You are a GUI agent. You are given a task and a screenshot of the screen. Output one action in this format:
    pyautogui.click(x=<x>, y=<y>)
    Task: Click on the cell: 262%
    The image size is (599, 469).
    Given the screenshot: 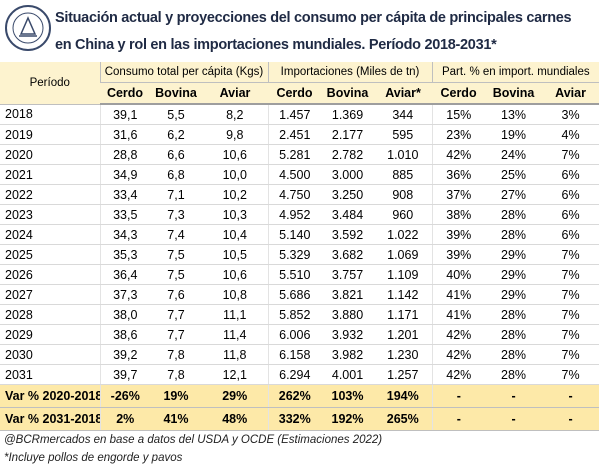 What is the action you would take?
    pyautogui.click(x=294, y=396)
    